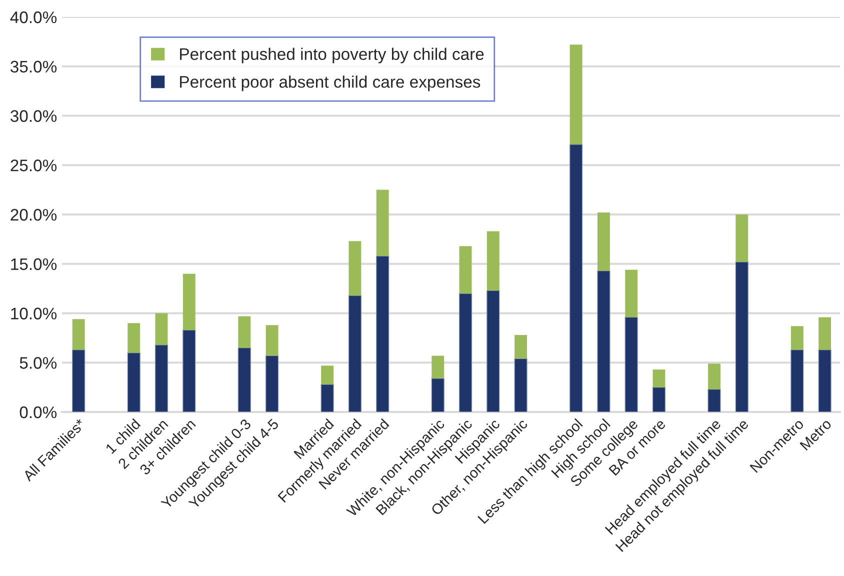  I want to click on legend-label: Percent pushed into poverty by child care, so click(332, 56).